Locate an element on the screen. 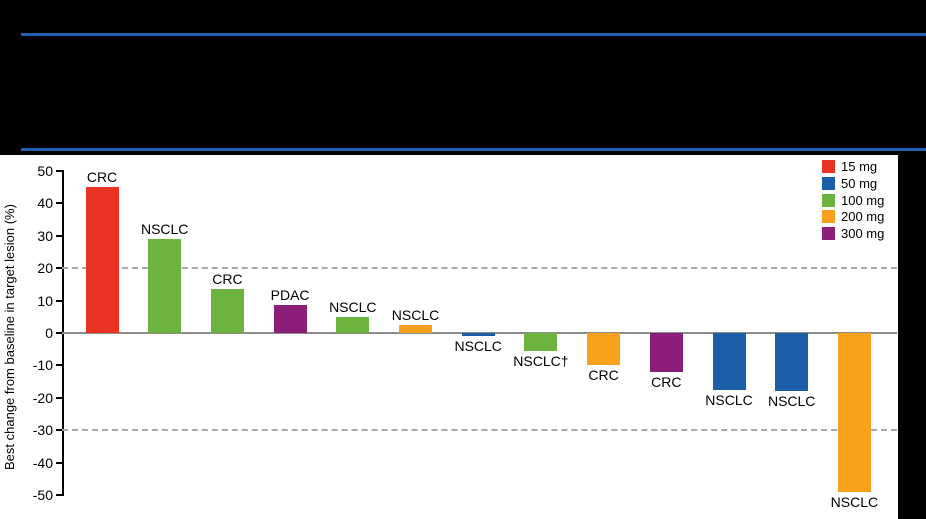  y-tick-label: -40 is located at coordinates (42, 462).